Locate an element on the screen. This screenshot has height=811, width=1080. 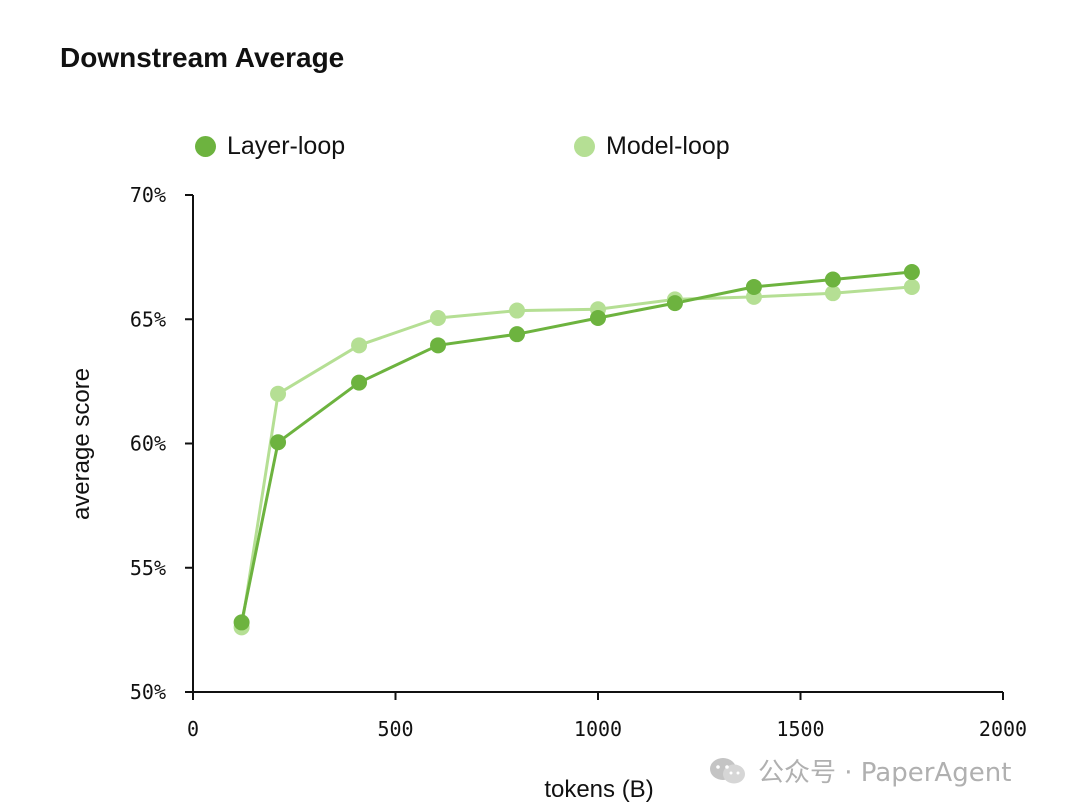
y-tick-label: 60% is located at coordinates (148, 444).